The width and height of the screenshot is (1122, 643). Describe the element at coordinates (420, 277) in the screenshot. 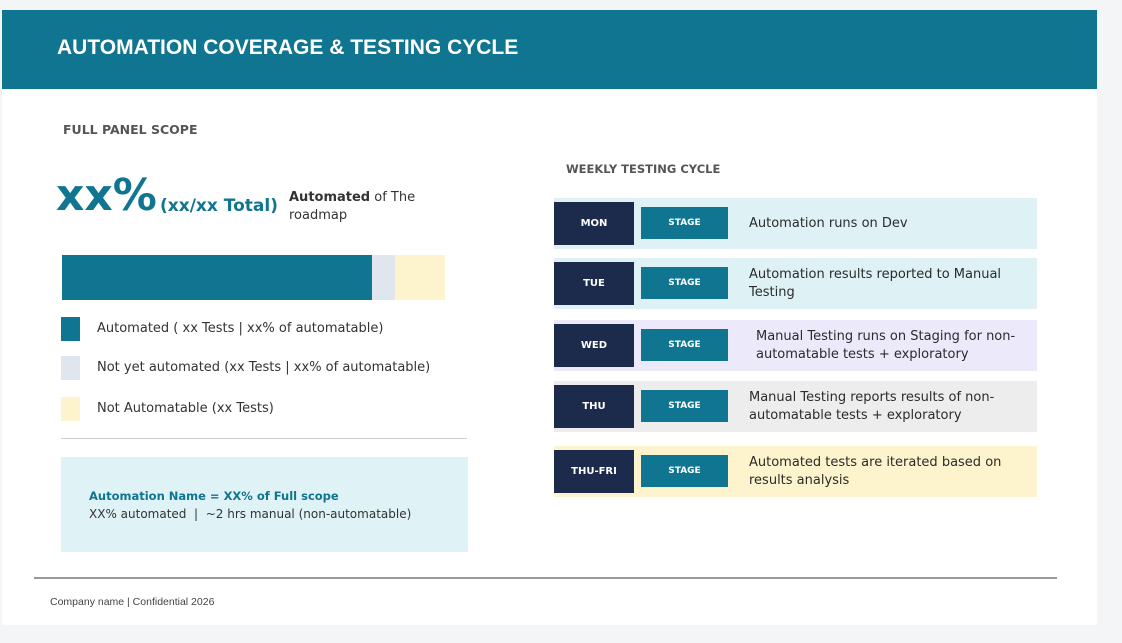

I see `bar-not-automatable` at that location.